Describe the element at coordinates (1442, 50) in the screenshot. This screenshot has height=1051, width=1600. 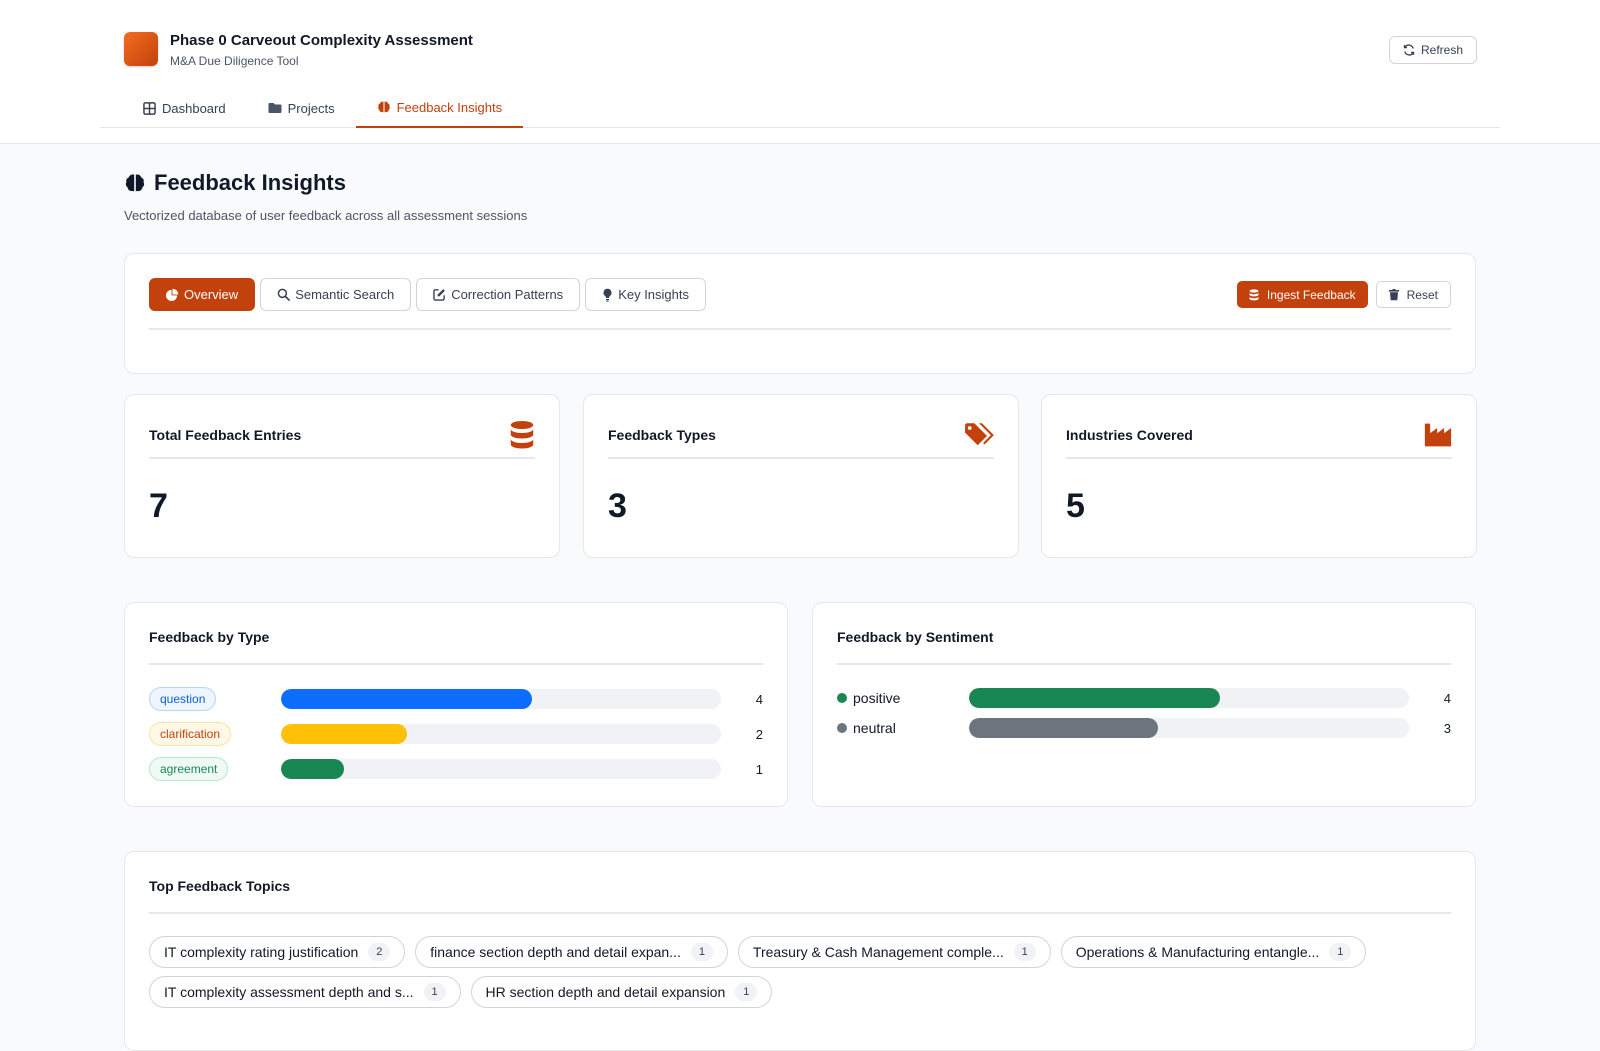
I see `refresh-label: Refresh` at that location.